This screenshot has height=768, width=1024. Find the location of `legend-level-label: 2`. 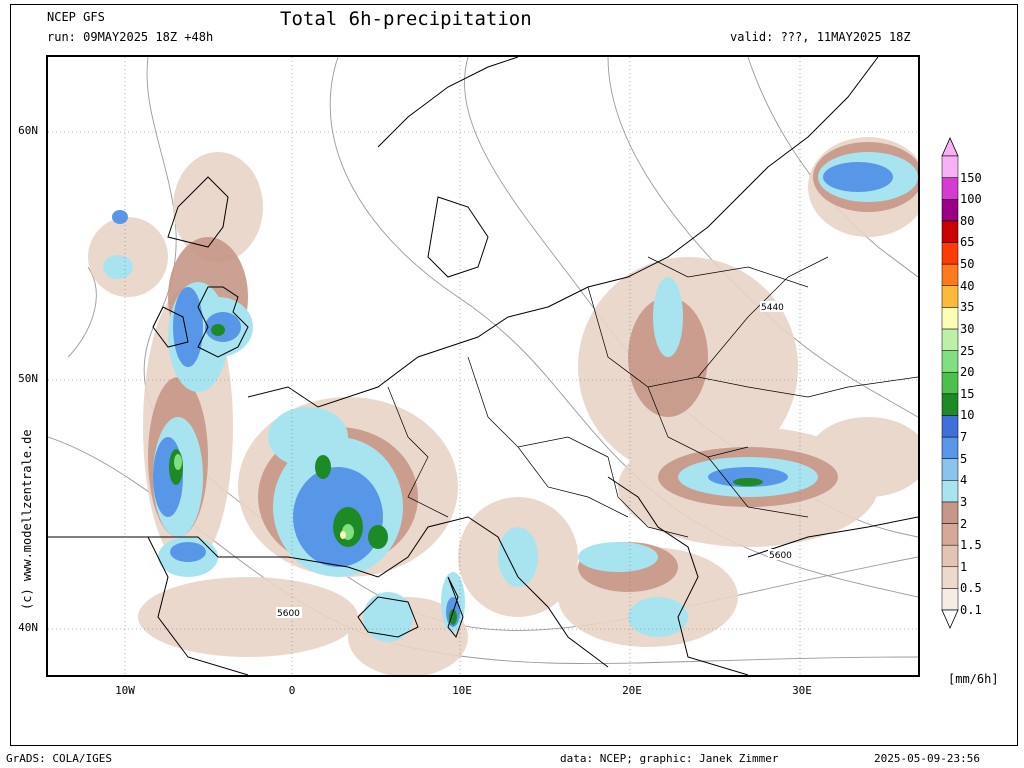

legend-level-label: 2 is located at coordinates (964, 523).